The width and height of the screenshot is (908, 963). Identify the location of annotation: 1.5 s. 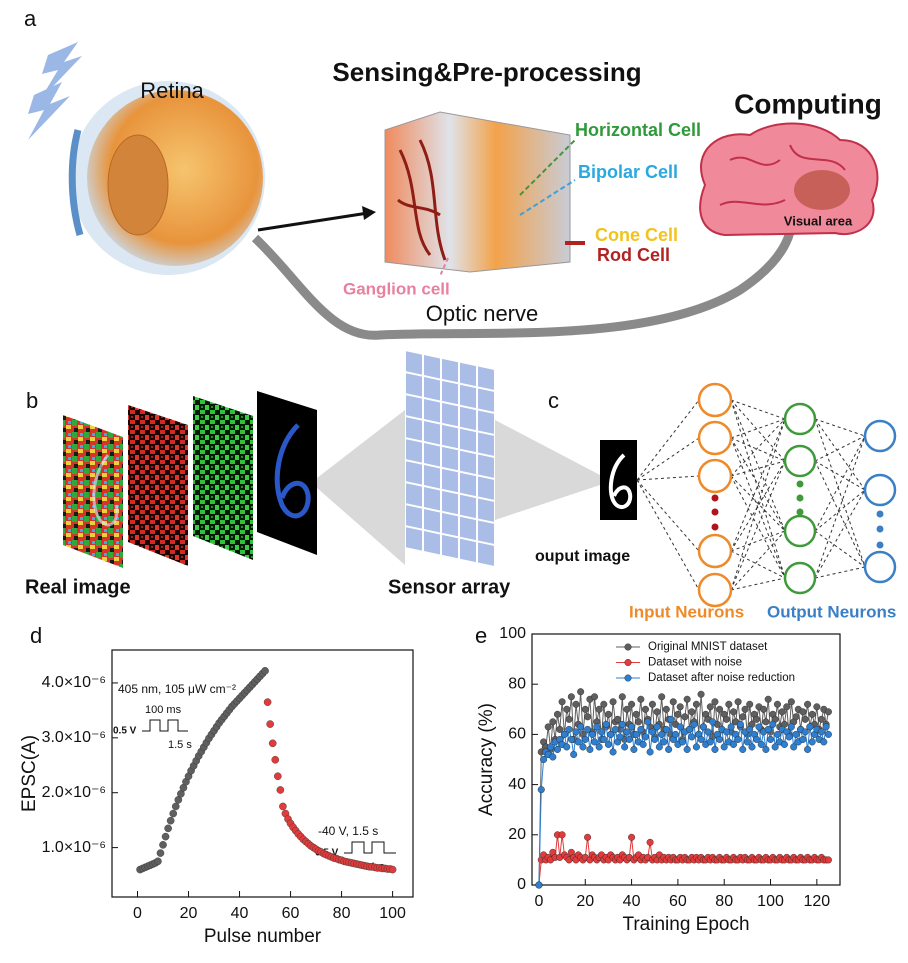
(180, 745).